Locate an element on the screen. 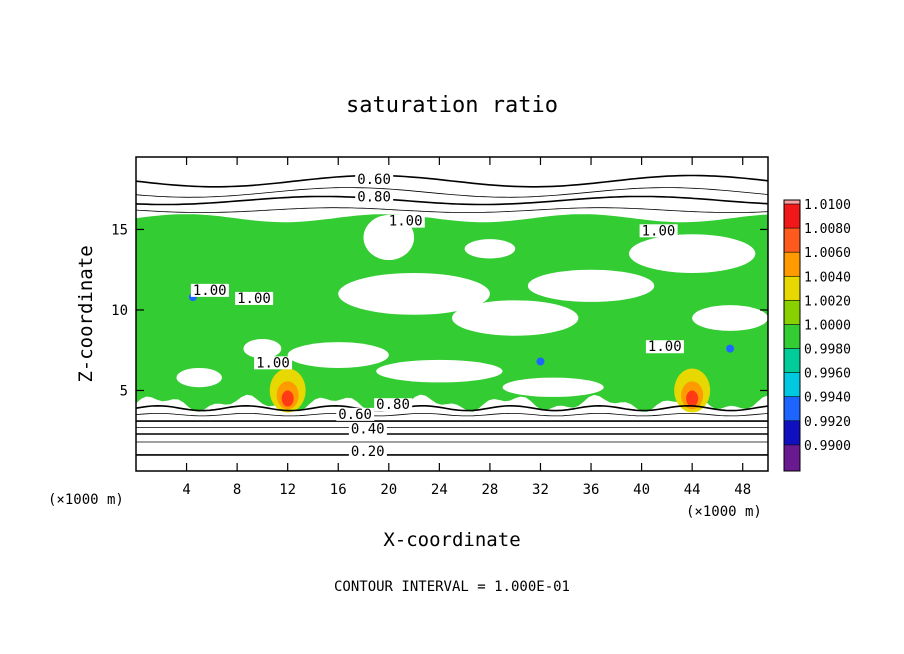  x-tick-label: 48 is located at coordinates (742, 490).